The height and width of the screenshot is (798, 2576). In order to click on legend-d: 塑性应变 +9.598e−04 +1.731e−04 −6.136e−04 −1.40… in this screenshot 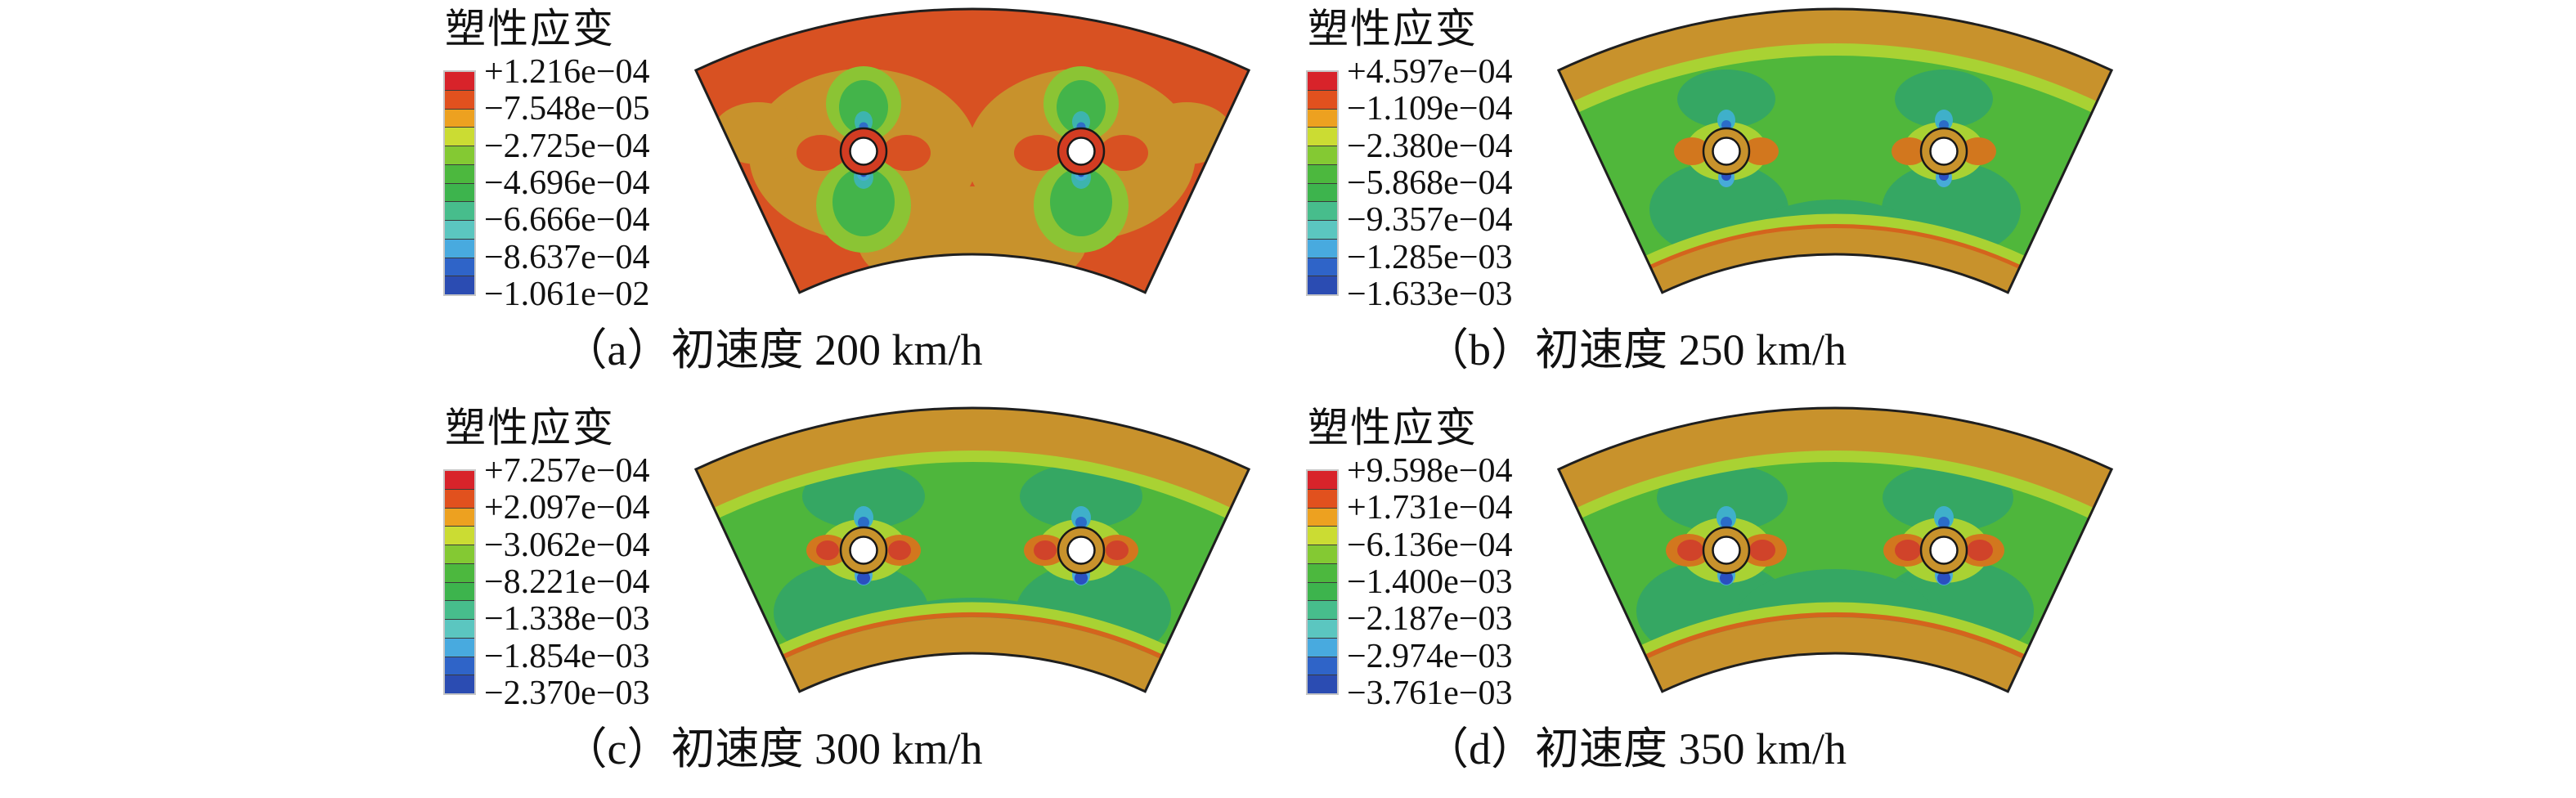, I will do `click(1429, 558)`.